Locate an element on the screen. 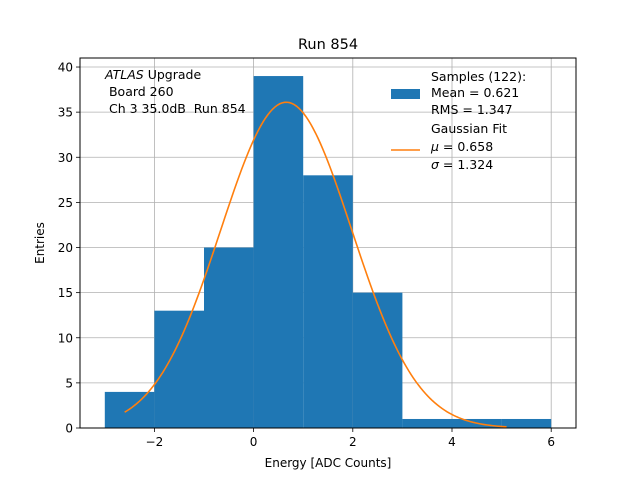 This screenshot has width=640, height=484. x-axis-ticks: −2 0 2 4 6 is located at coordinates (350, 438).